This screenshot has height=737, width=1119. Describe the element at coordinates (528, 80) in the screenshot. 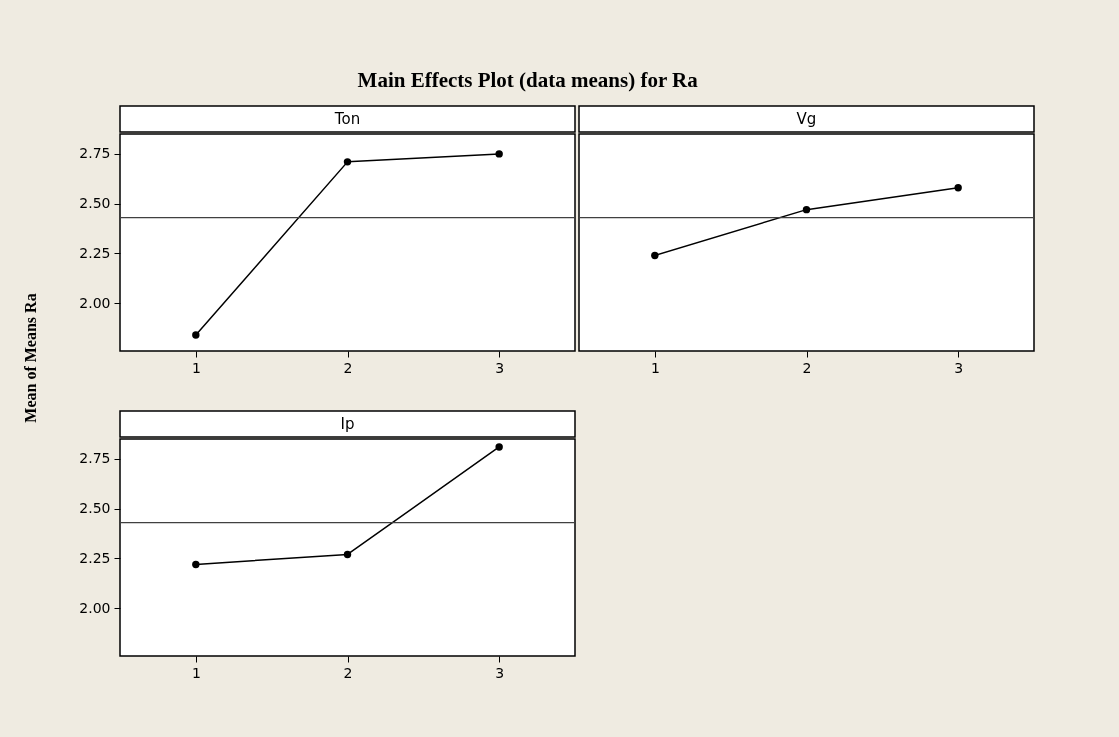

I see `text: Main Effects Plot (data means) for Ra` at that location.